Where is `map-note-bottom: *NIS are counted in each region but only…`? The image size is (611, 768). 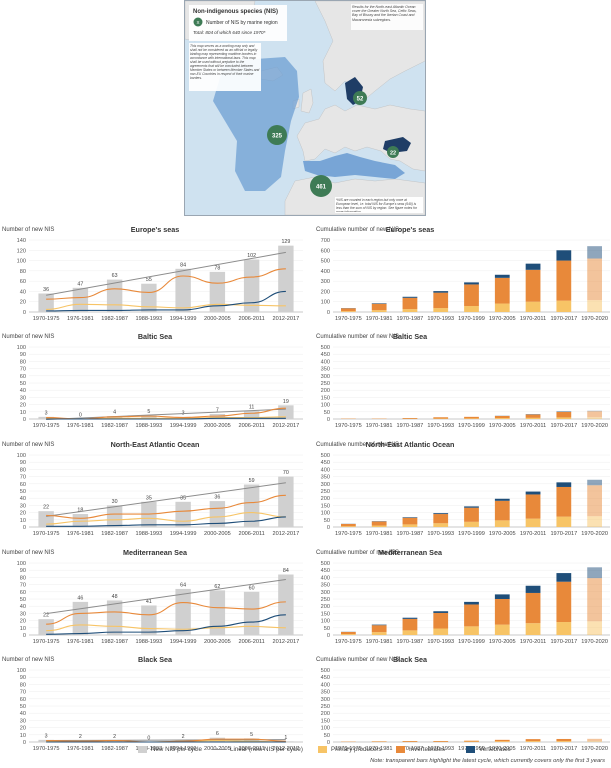
map-note-bottom: *NIS are counted in each region but only… is located at coordinates (377, 205).